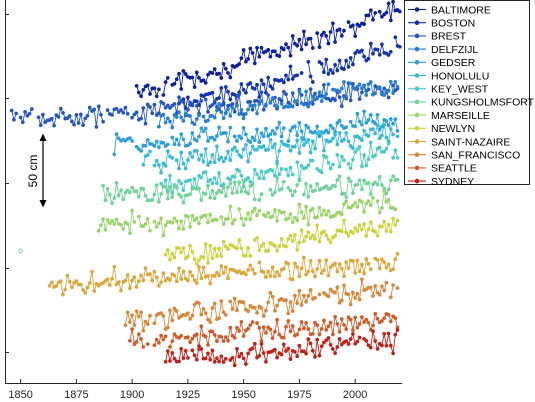 The image size is (535, 402). I want to click on legend-item: KEY_WEST, so click(448, 90).